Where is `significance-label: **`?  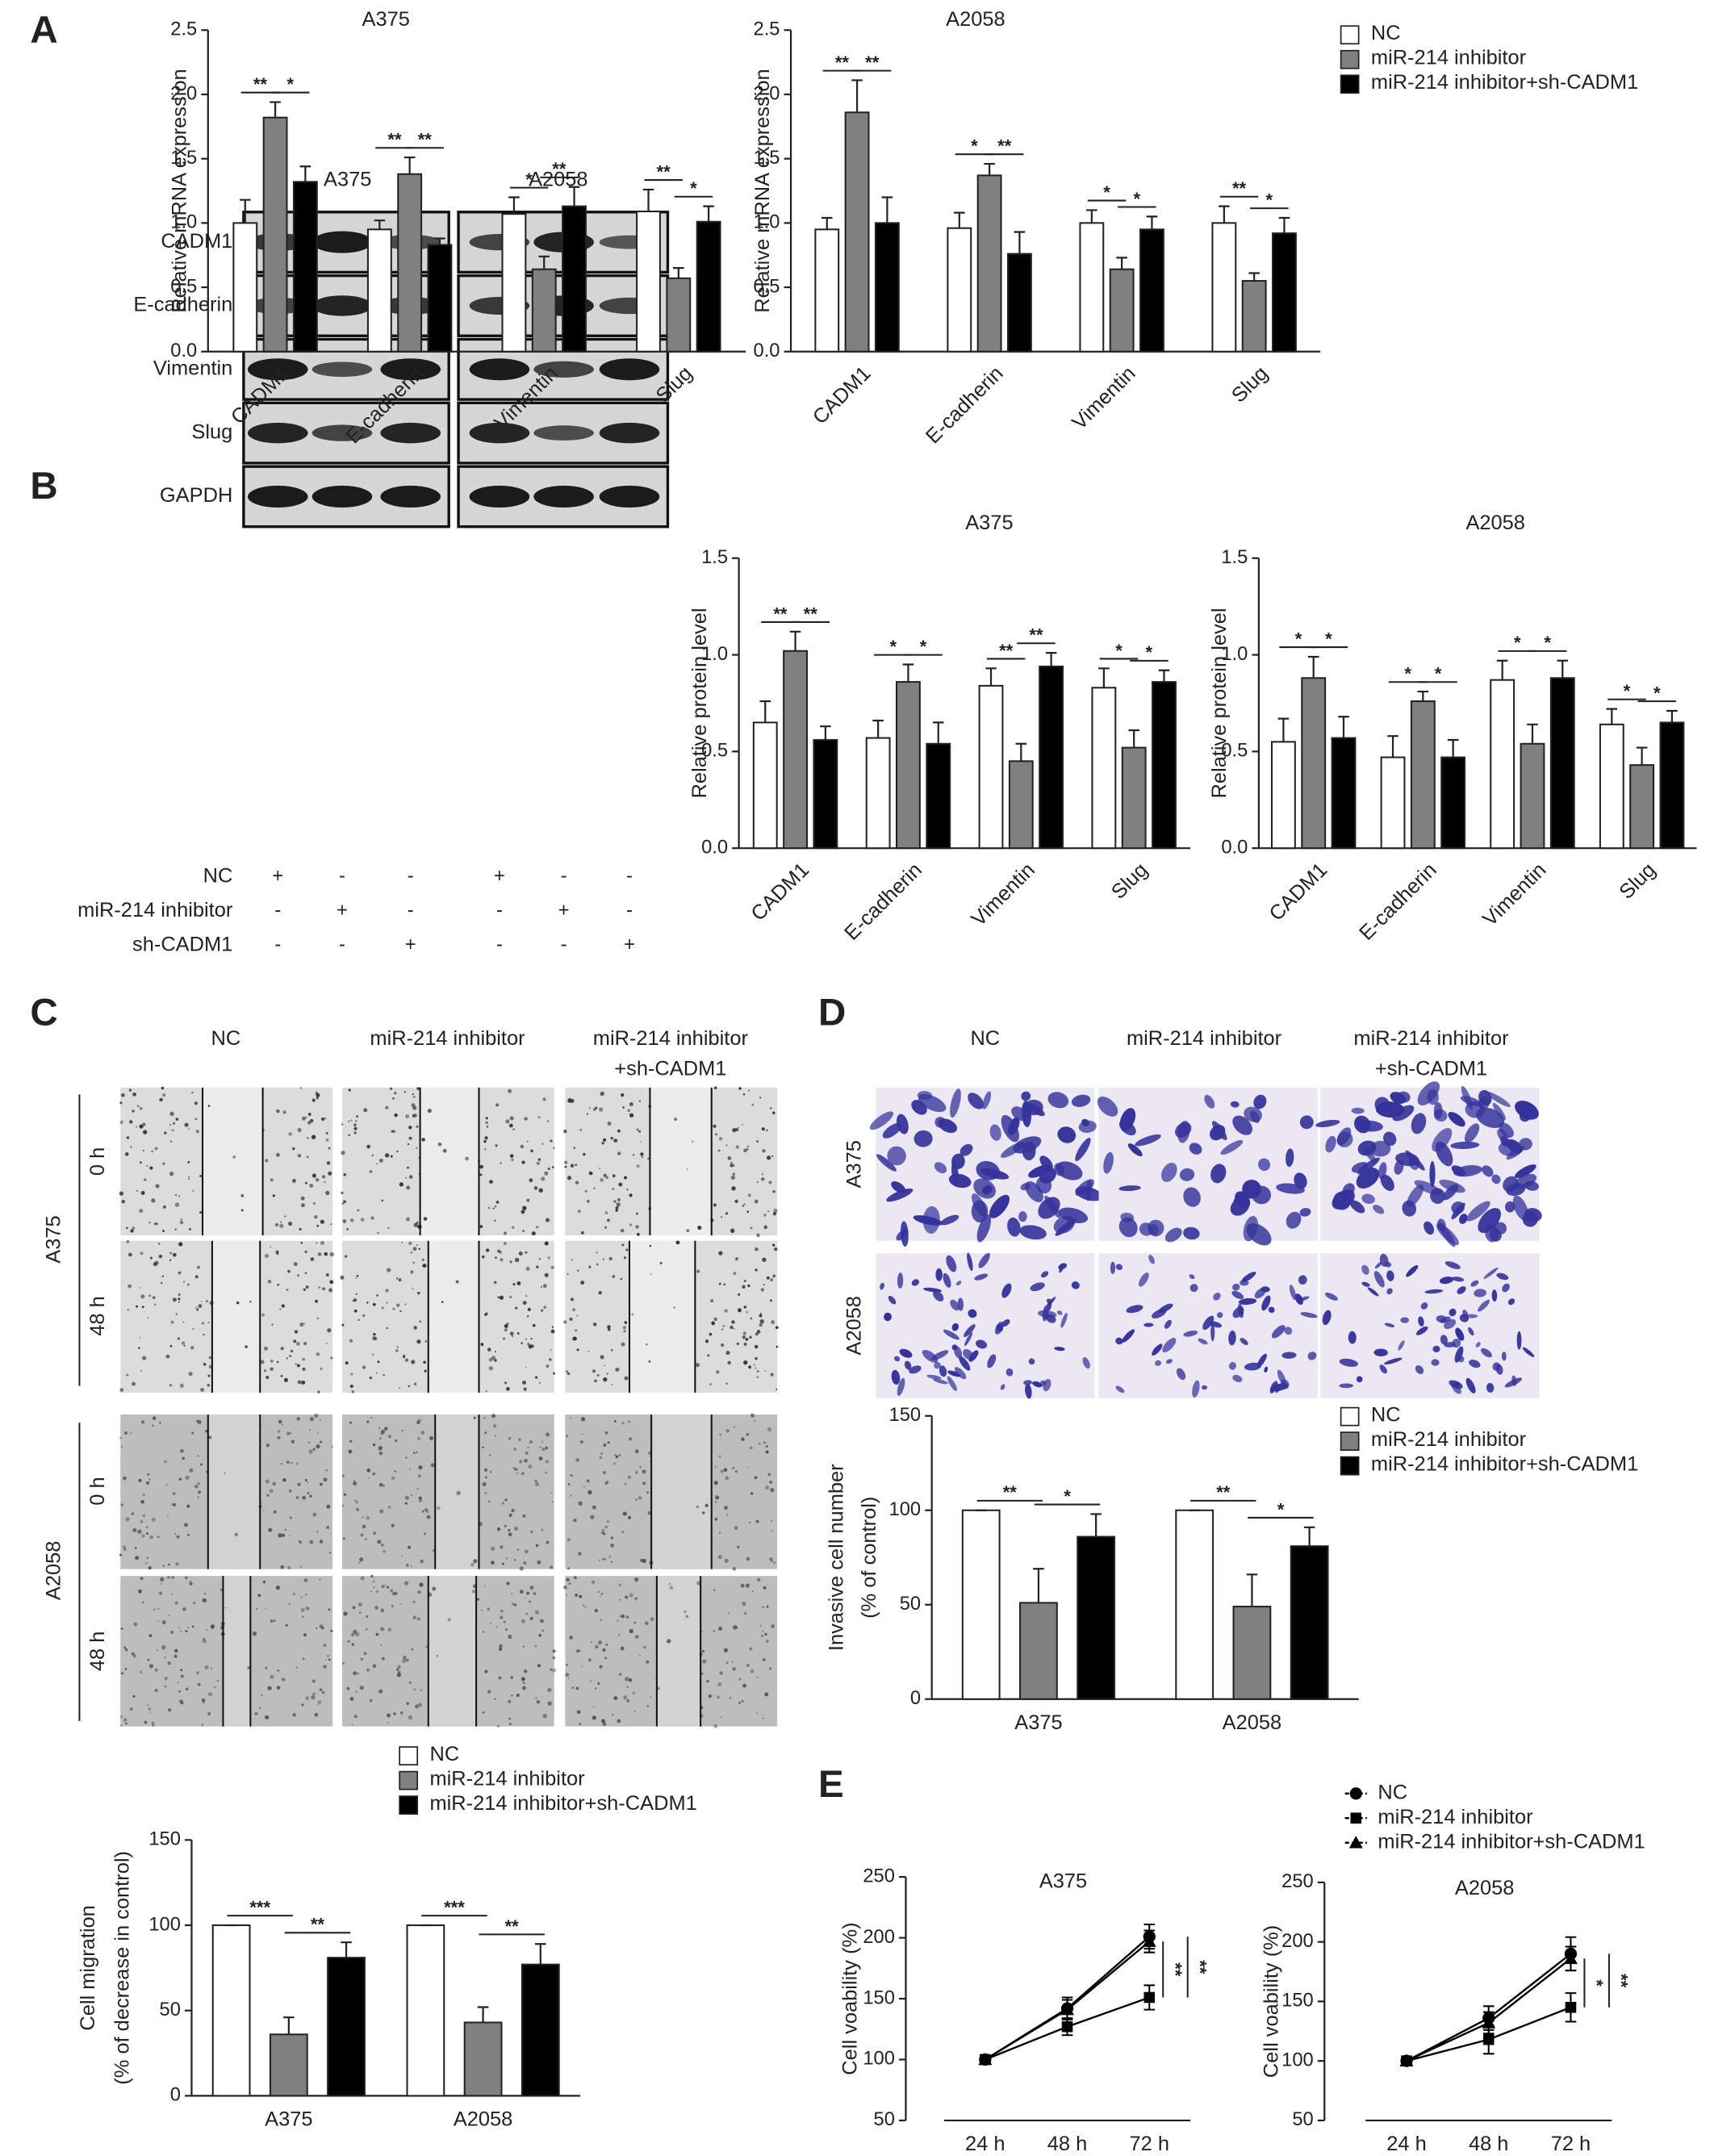
significance-label: ** is located at coordinates (394, 140).